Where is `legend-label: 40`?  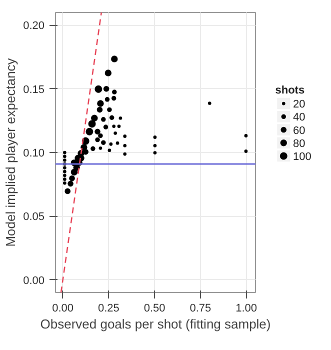
legend-label: 40 is located at coordinates (299, 118).